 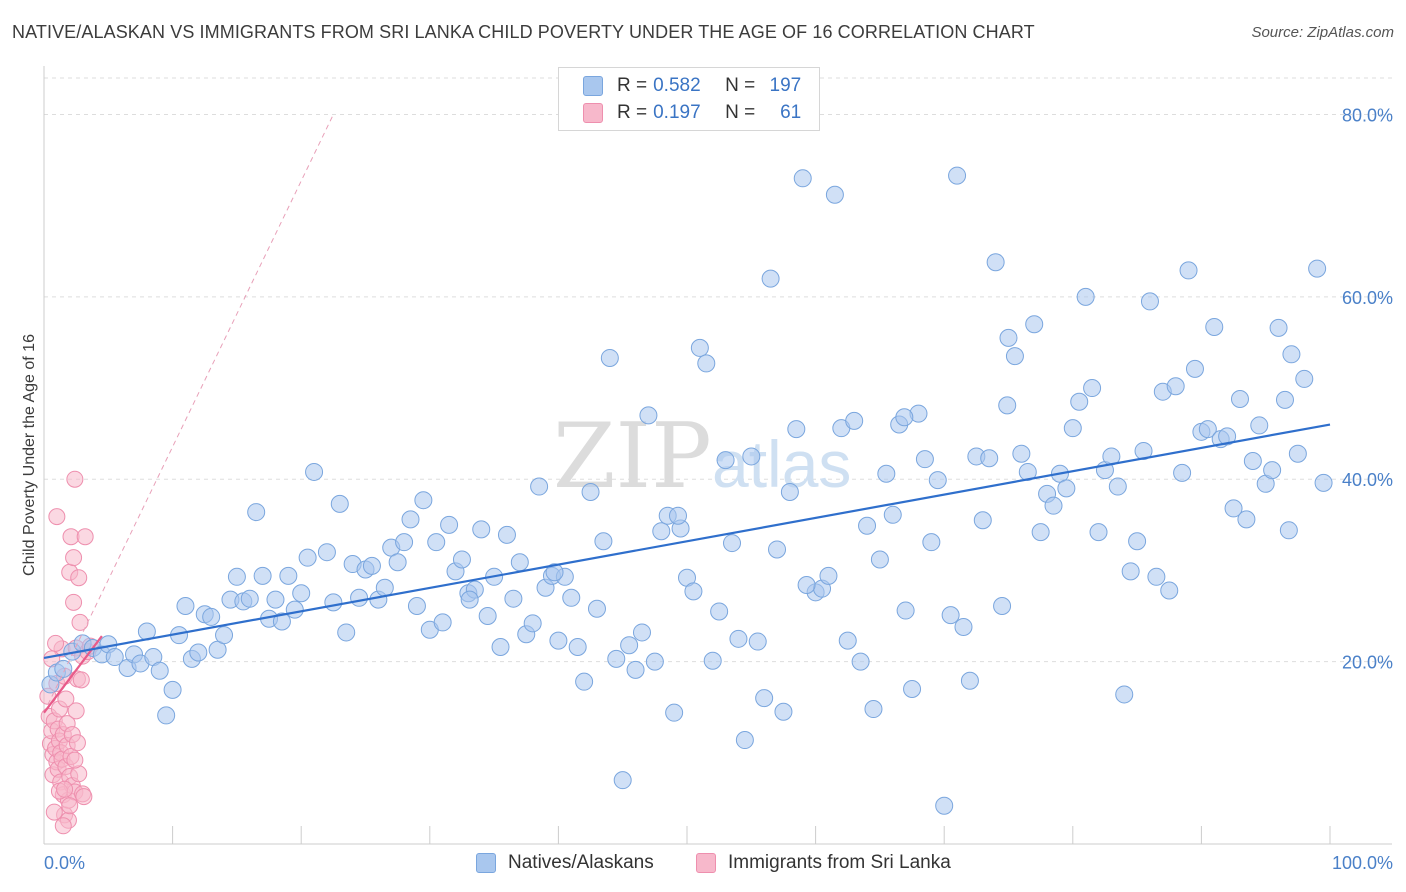 I want to click on legend-item-sri-lanka: Immigrants from Sri Lanka, so click(x=823, y=863).